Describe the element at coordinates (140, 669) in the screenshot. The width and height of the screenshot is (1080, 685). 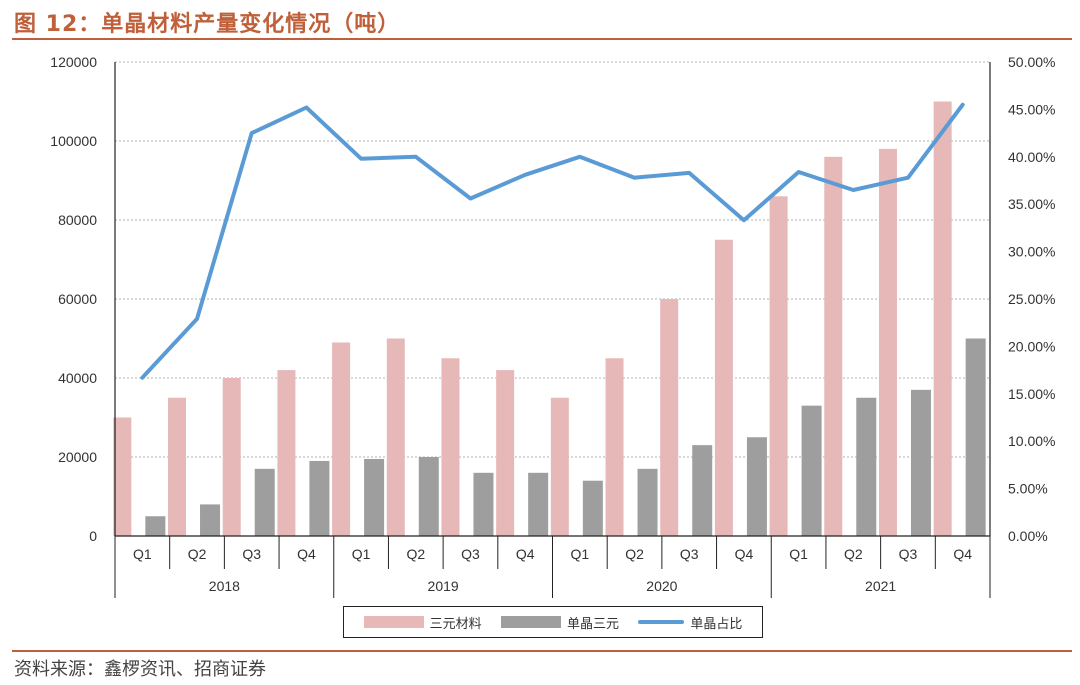
I see `source-note: 资料来源：鑫椤资讯、招商证券` at that location.